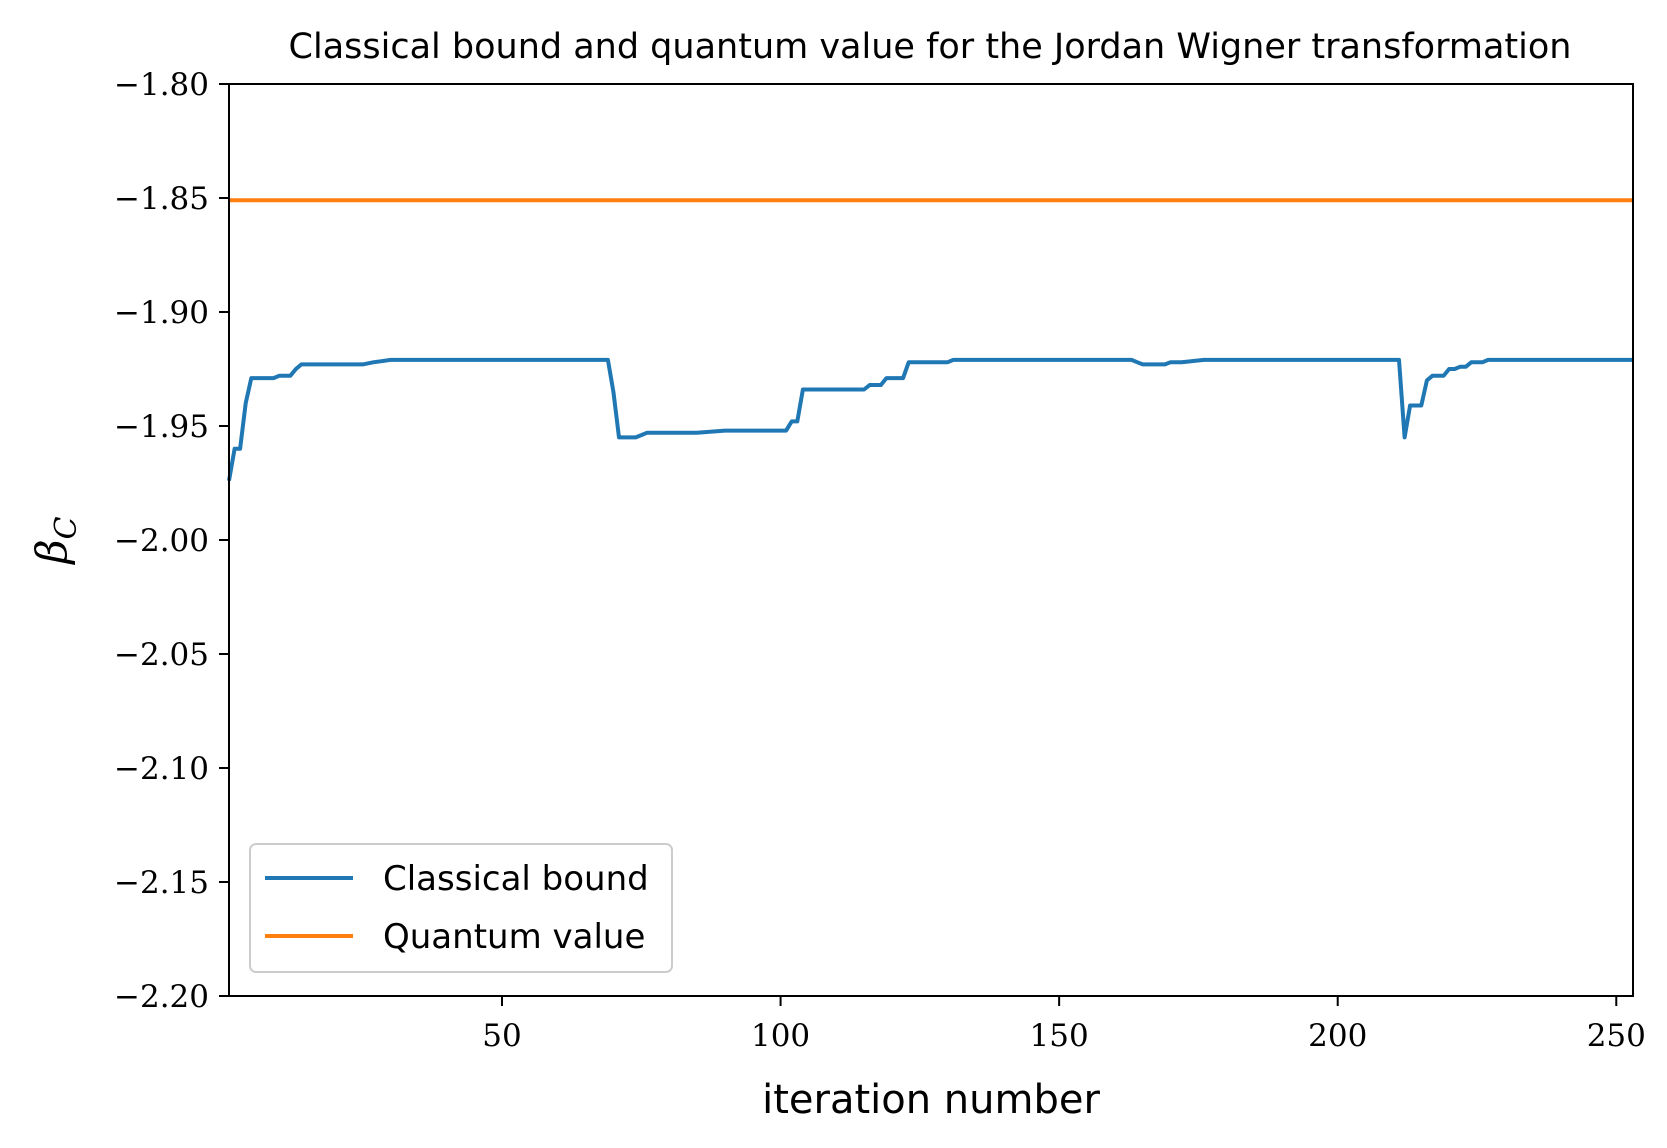  I want to click on y-tick-label: −1.95, so click(161, 427).